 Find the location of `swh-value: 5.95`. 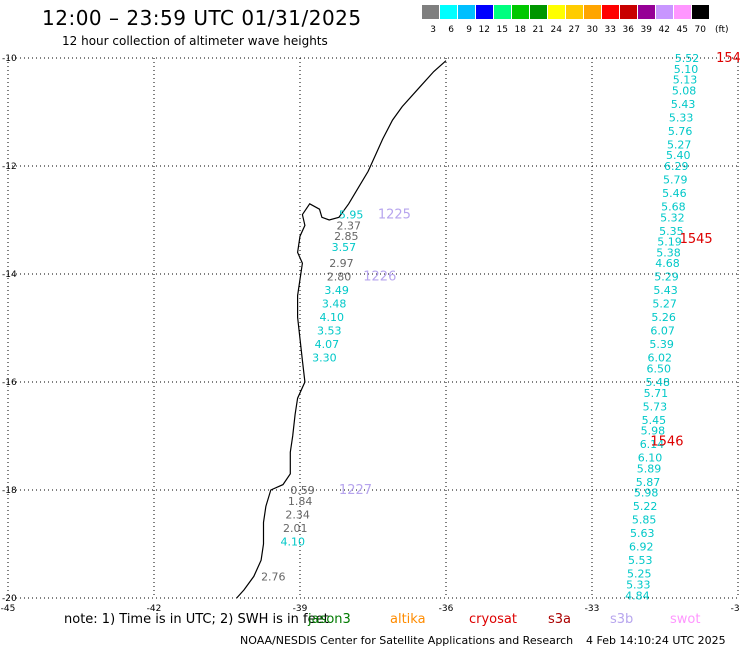

swh-value: 5.95 is located at coordinates (351, 215).